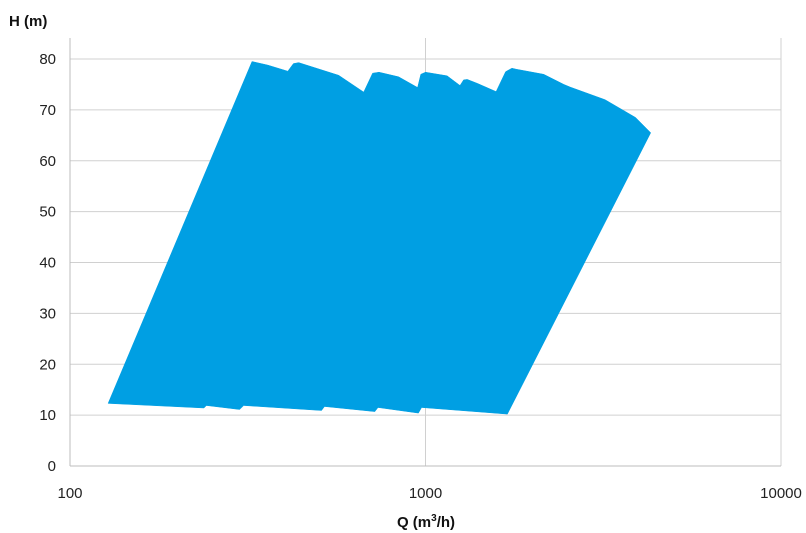 This screenshot has height=533, width=806. Describe the element at coordinates (425, 493) in the screenshot. I see `x-tick-label: 1000` at that location.